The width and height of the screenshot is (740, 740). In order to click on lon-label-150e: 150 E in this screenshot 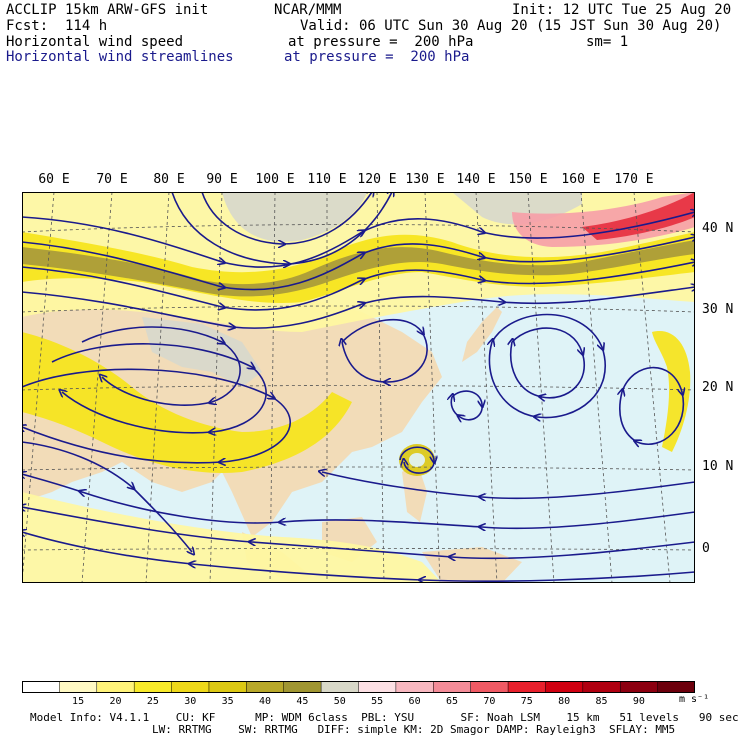, I will do `click(528, 179)`.